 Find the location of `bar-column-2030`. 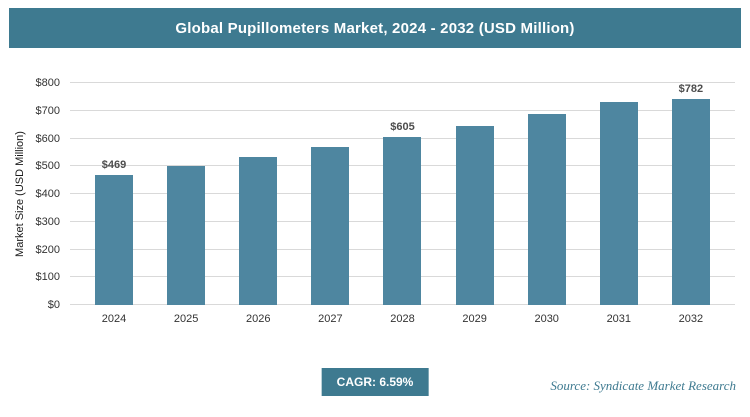

bar-column-2030 is located at coordinates (547, 194).